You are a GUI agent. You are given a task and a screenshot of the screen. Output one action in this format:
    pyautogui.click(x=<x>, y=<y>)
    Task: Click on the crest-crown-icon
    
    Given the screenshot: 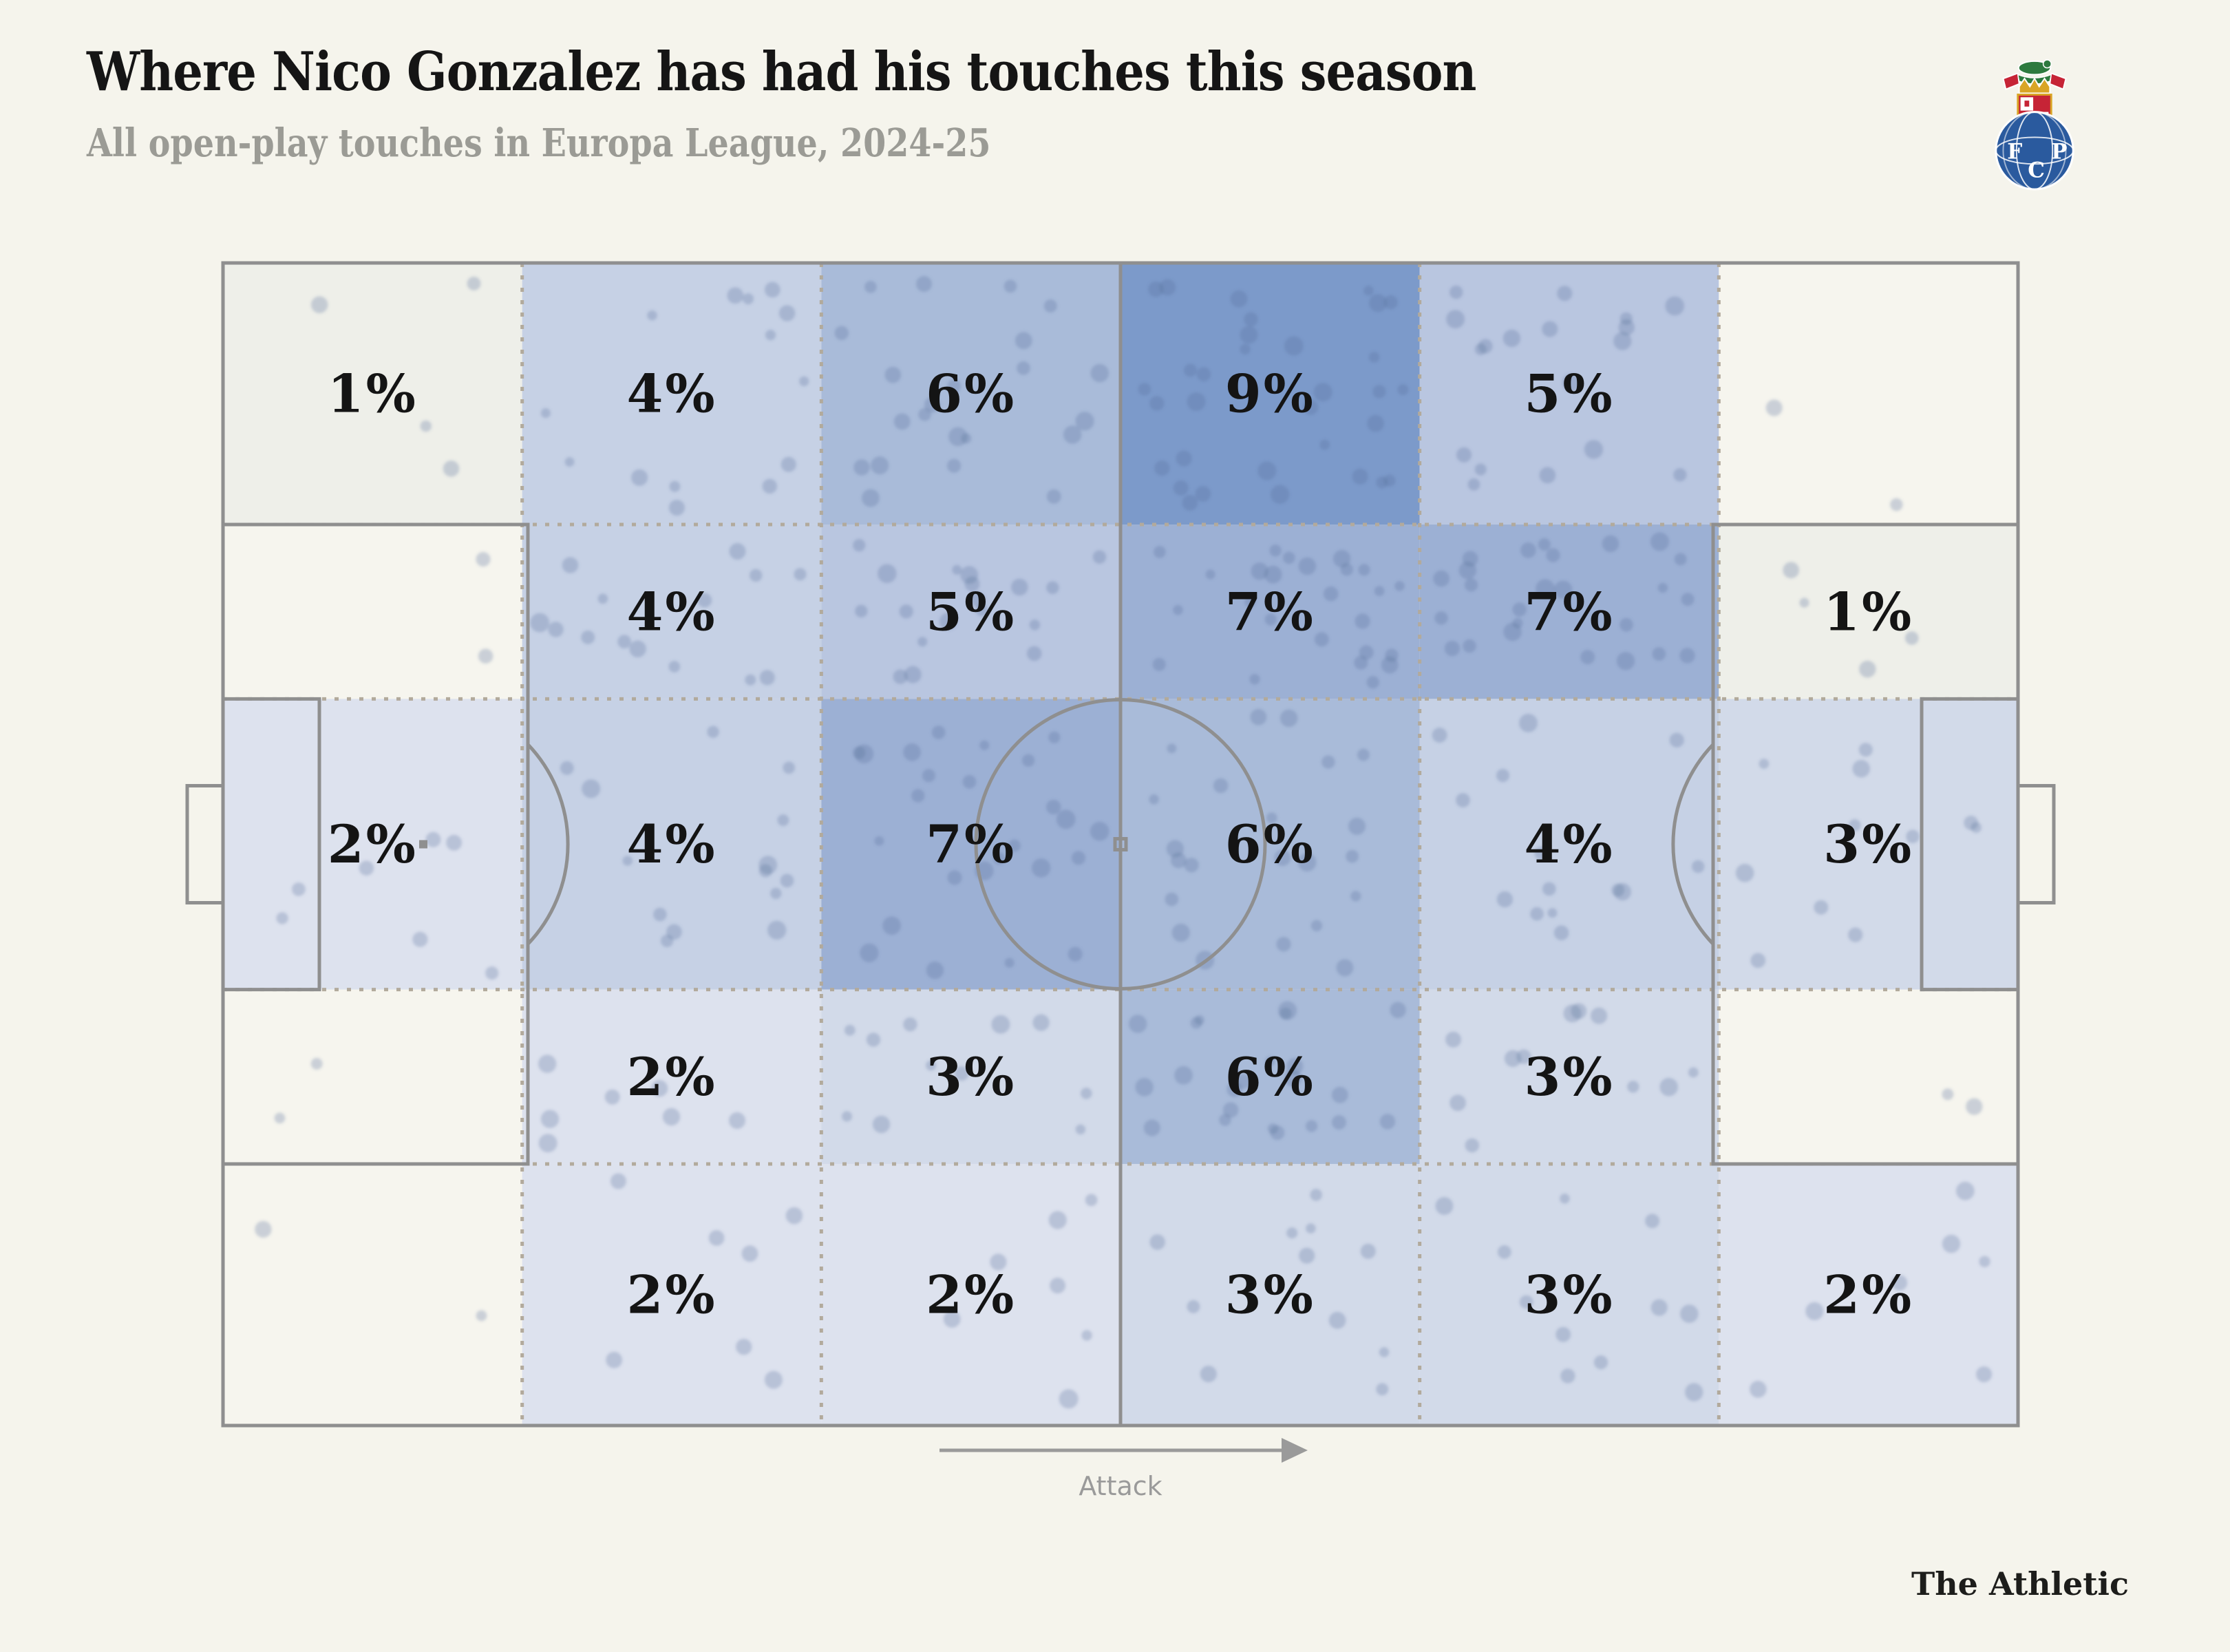 What is the action you would take?
    pyautogui.click(x=2034, y=85)
    